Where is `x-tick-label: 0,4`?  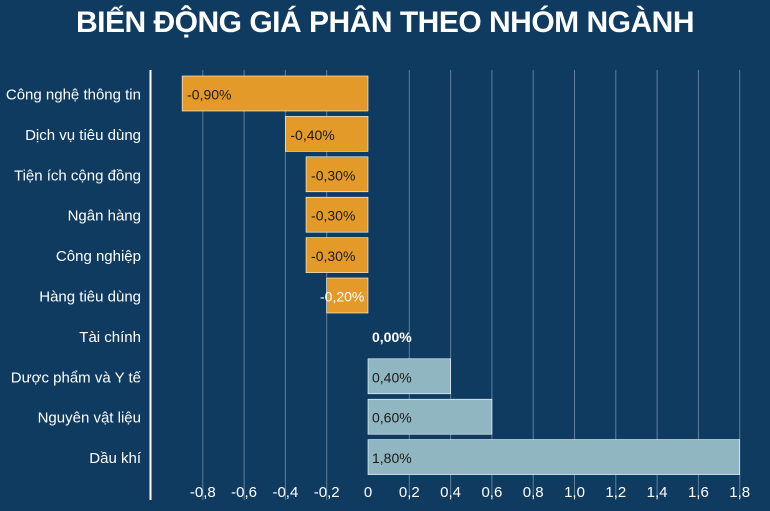 x-tick-label: 0,4 is located at coordinates (450, 492).